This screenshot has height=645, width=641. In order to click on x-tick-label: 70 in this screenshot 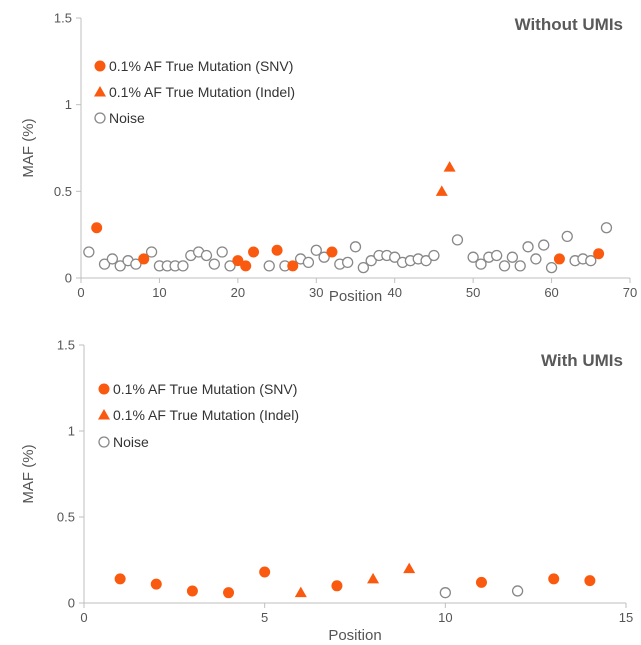, I will do `click(630, 292)`.